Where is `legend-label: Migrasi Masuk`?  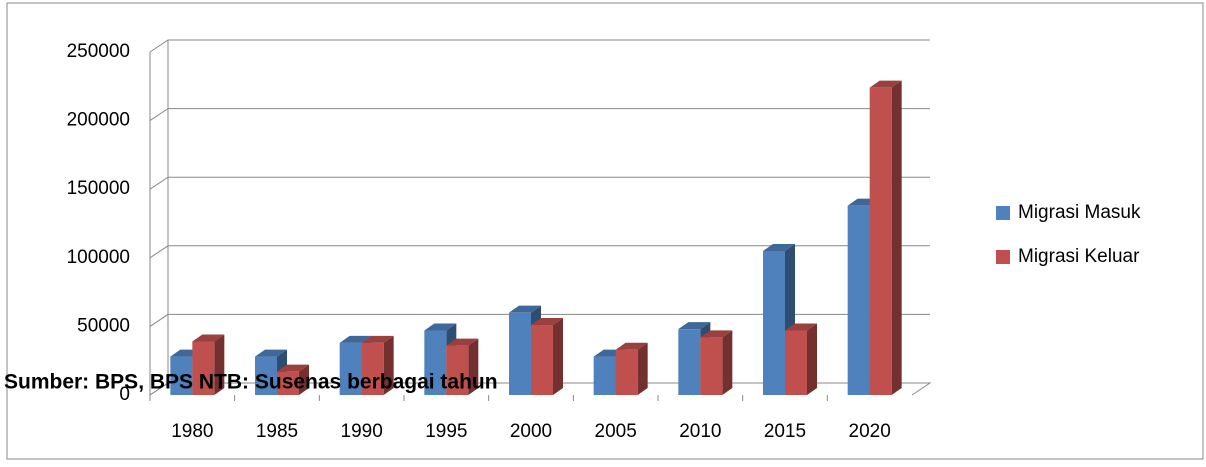 legend-label: Migrasi Masuk is located at coordinates (1079, 212).